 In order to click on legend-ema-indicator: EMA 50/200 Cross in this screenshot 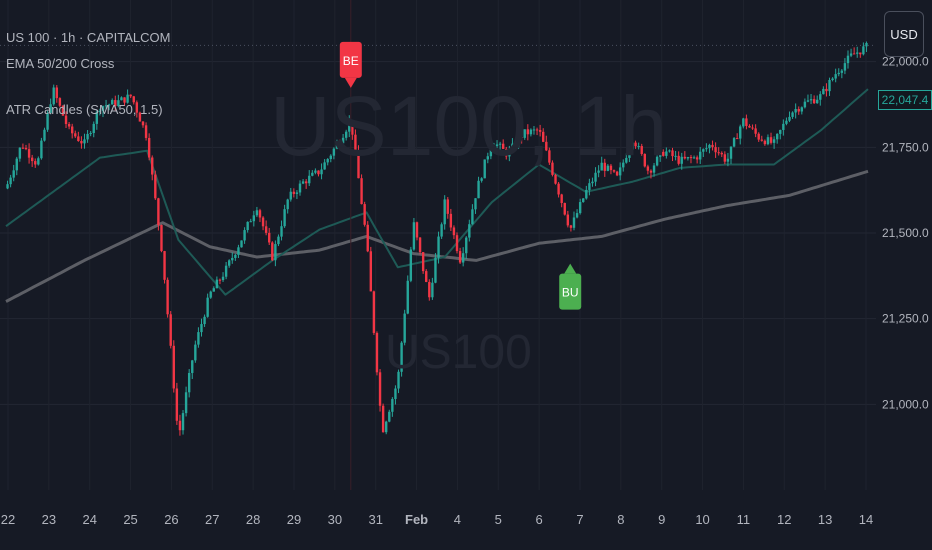, I will do `click(60, 63)`.